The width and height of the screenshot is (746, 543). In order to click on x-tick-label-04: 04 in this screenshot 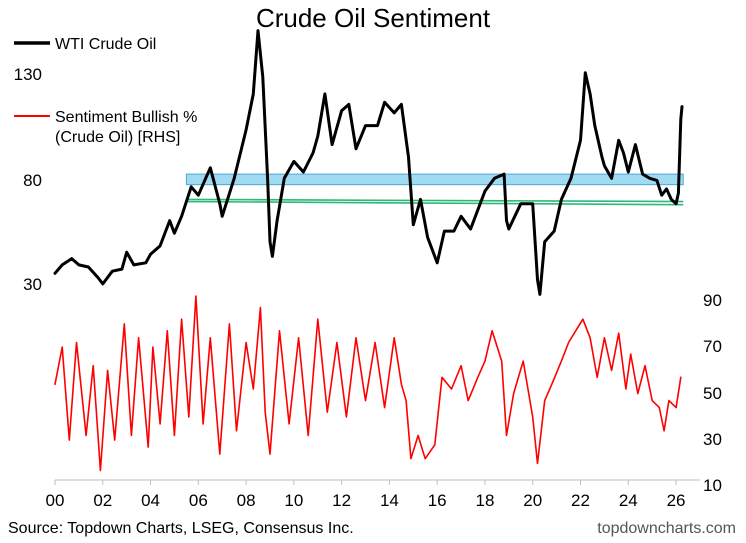, I will do `click(150, 500)`.